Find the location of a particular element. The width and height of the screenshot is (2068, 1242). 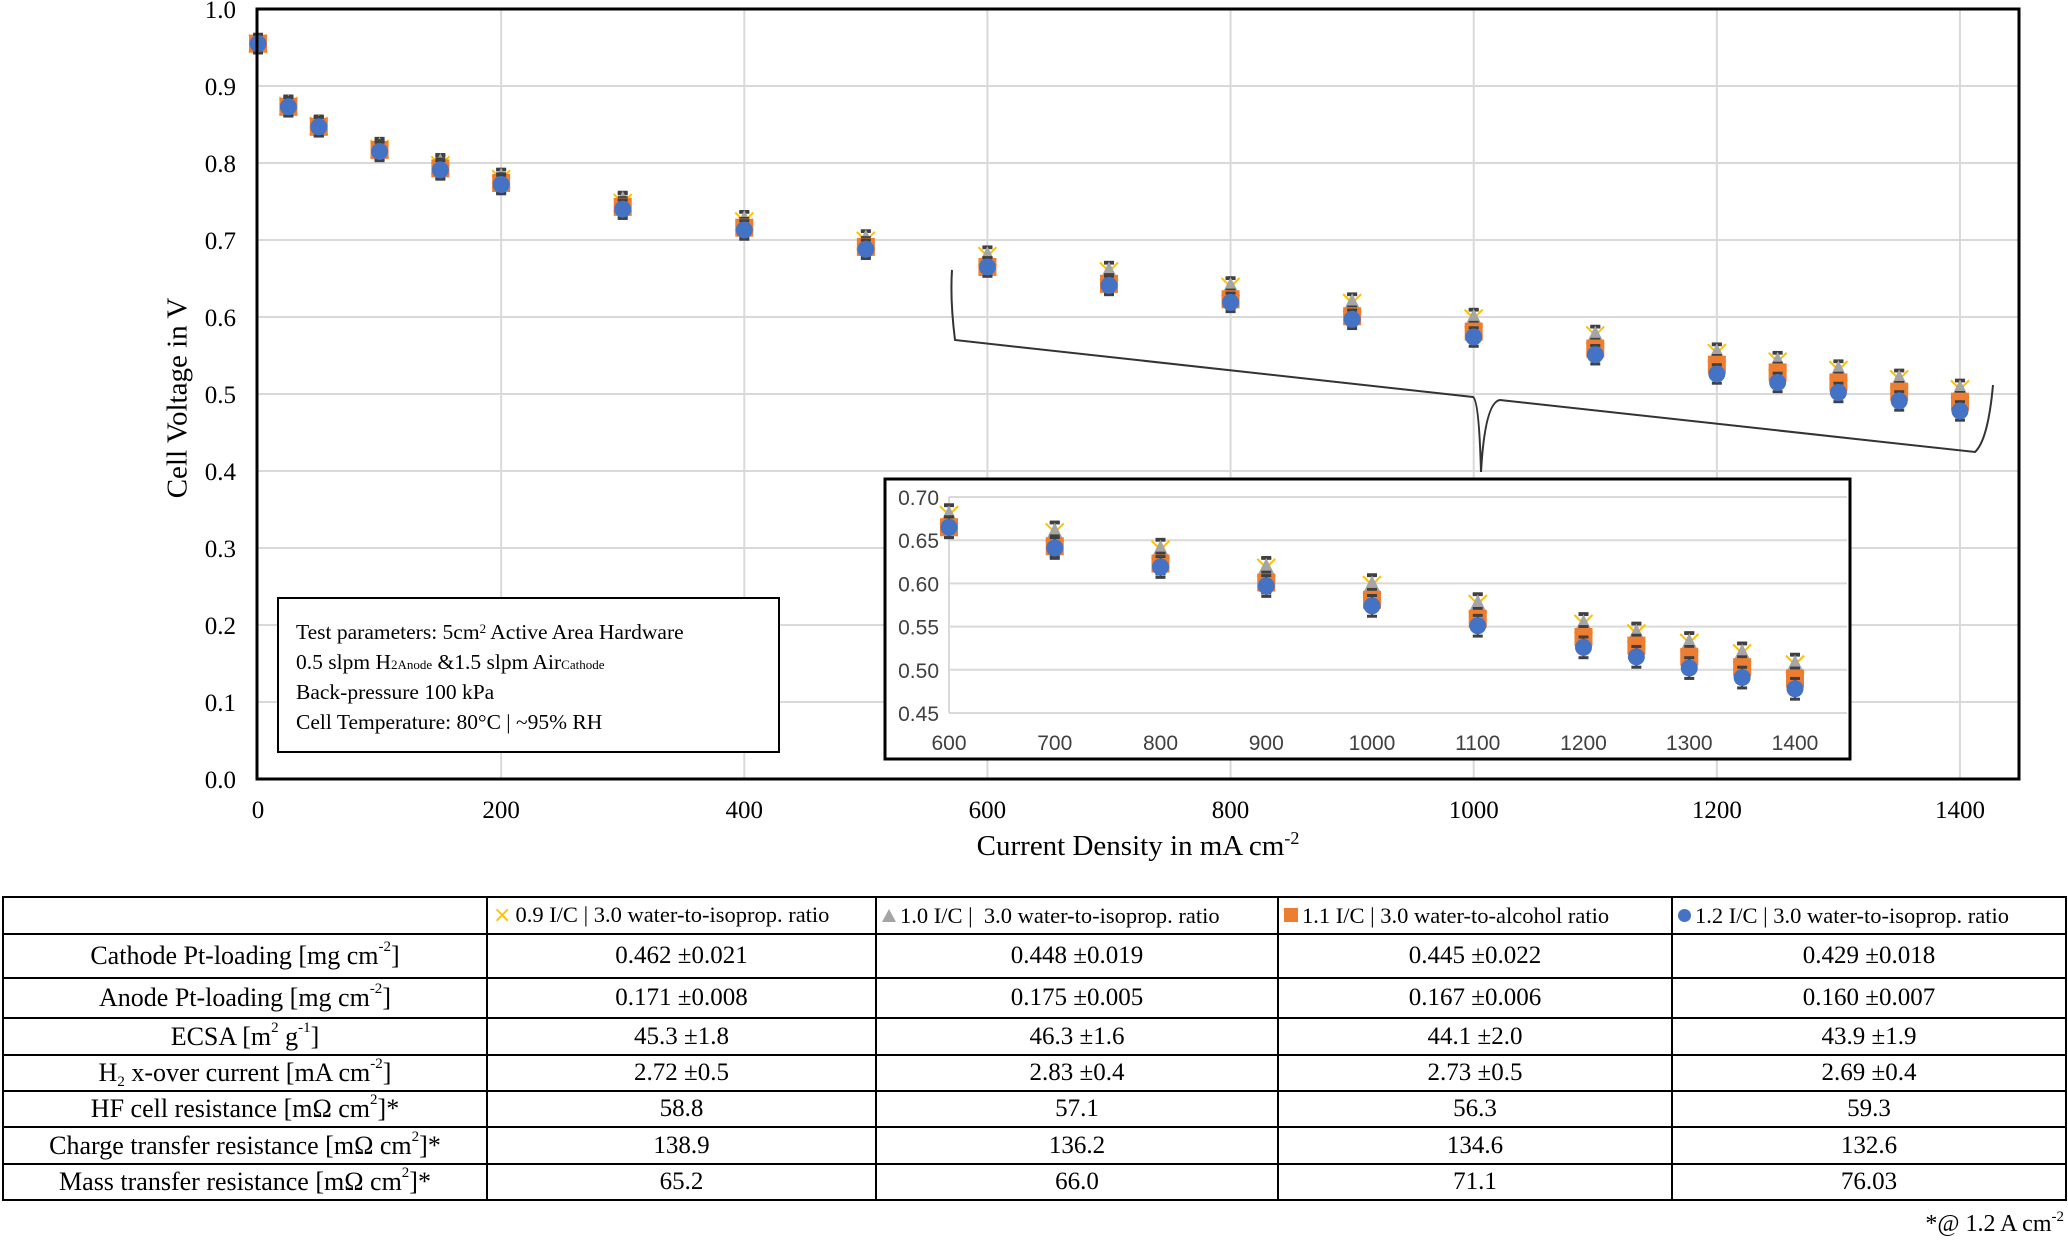

params-line-2: 0.5 slpm H2Anode &1.5 slpm AirCathode is located at coordinates (537, 662).